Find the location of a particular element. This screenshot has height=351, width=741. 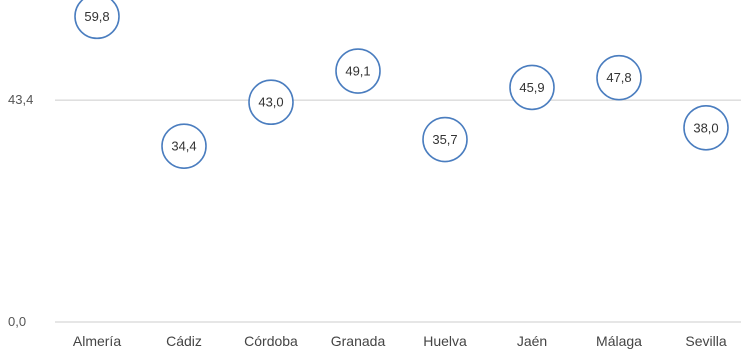

x-category-label: Jaén is located at coordinates (532, 341).